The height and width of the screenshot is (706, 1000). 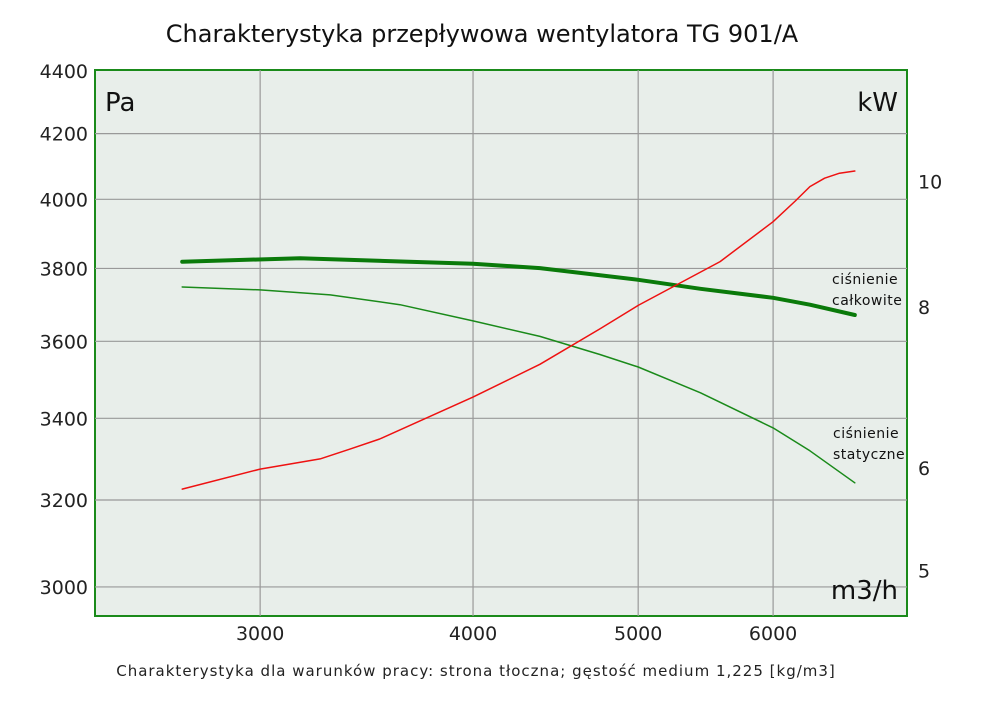 I want to click on y2-axis-unit: kW, so click(x=877, y=103).